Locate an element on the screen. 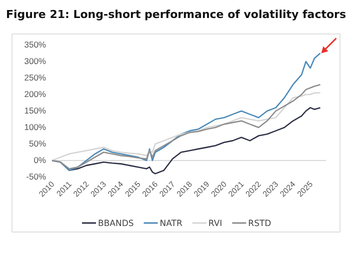 The image size is (356, 271). legend-label: NATR is located at coordinates (171, 224).